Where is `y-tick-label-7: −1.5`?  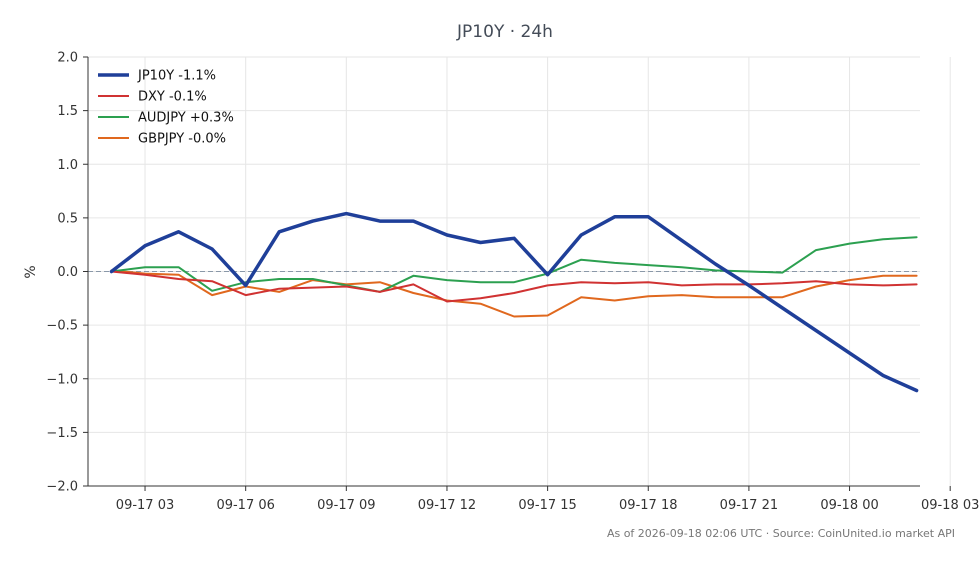 y-tick-label-7: −1.5 is located at coordinates (62, 433).